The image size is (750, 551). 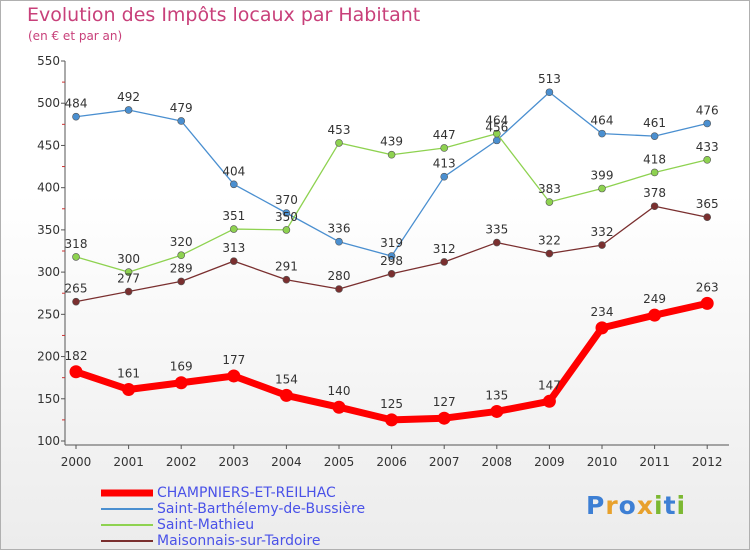 What do you see at coordinates (181, 242) in the screenshot?
I see `data-label: 320` at bounding box center [181, 242].